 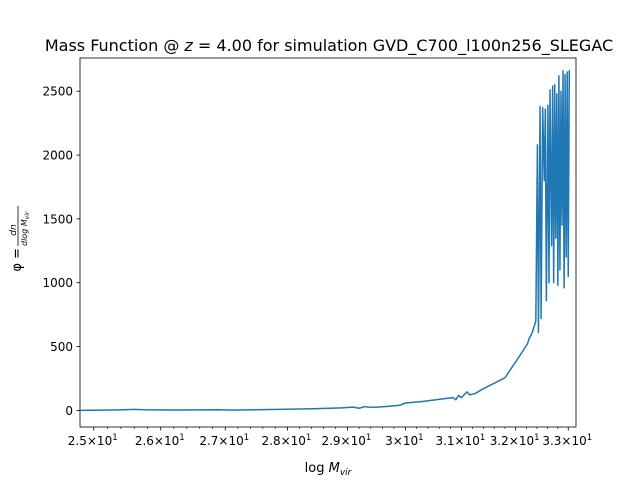 I want to click on y-tick-label: 1000, so click(x=57, y=283).